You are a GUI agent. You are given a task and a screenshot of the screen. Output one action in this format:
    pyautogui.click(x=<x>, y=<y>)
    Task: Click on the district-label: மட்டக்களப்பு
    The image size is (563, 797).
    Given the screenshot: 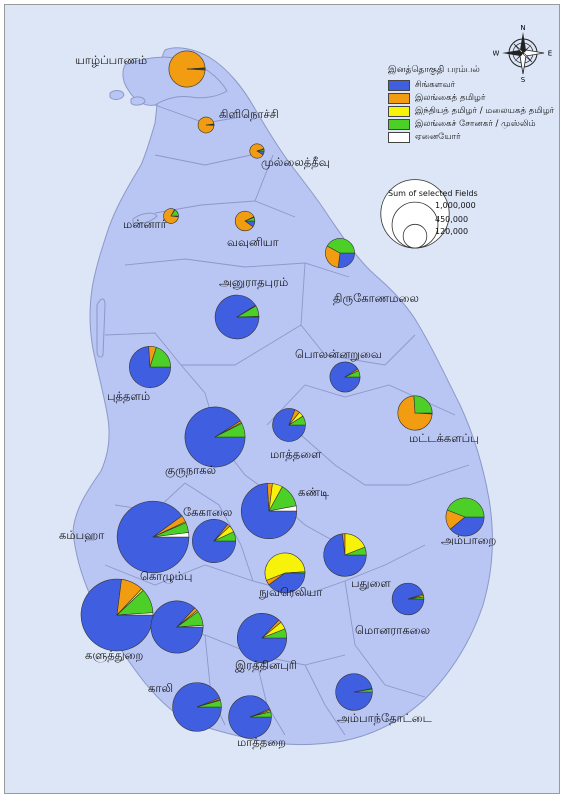 What is the action you would take?
    pyautogui.click(x=444, y=438)
    